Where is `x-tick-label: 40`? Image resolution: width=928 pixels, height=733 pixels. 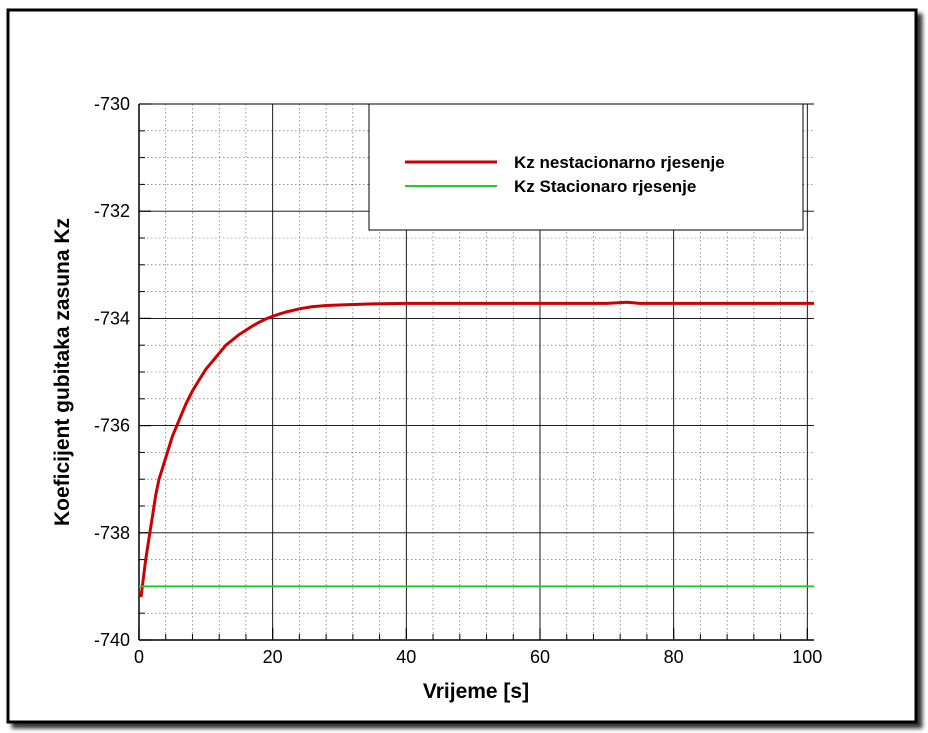
x-tick-label: 40 is located at coordinates (406, 657).